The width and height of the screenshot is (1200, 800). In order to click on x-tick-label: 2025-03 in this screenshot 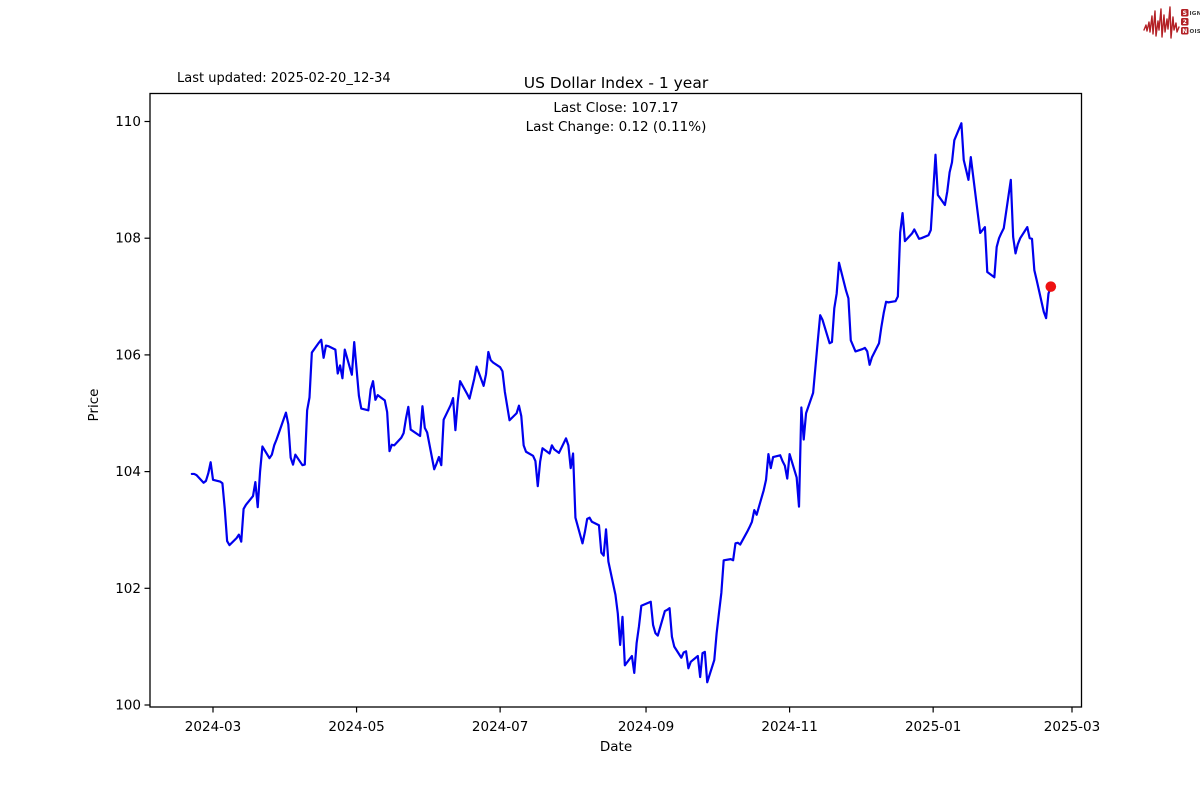, I will do `click(1072, 727)`.